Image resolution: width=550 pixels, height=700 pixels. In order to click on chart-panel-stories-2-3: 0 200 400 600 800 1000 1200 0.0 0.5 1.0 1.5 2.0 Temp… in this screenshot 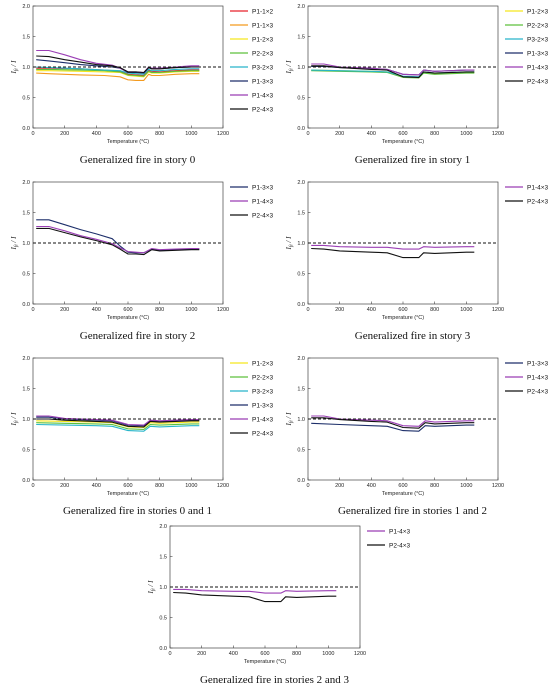, I will do `click(274, 610)`.